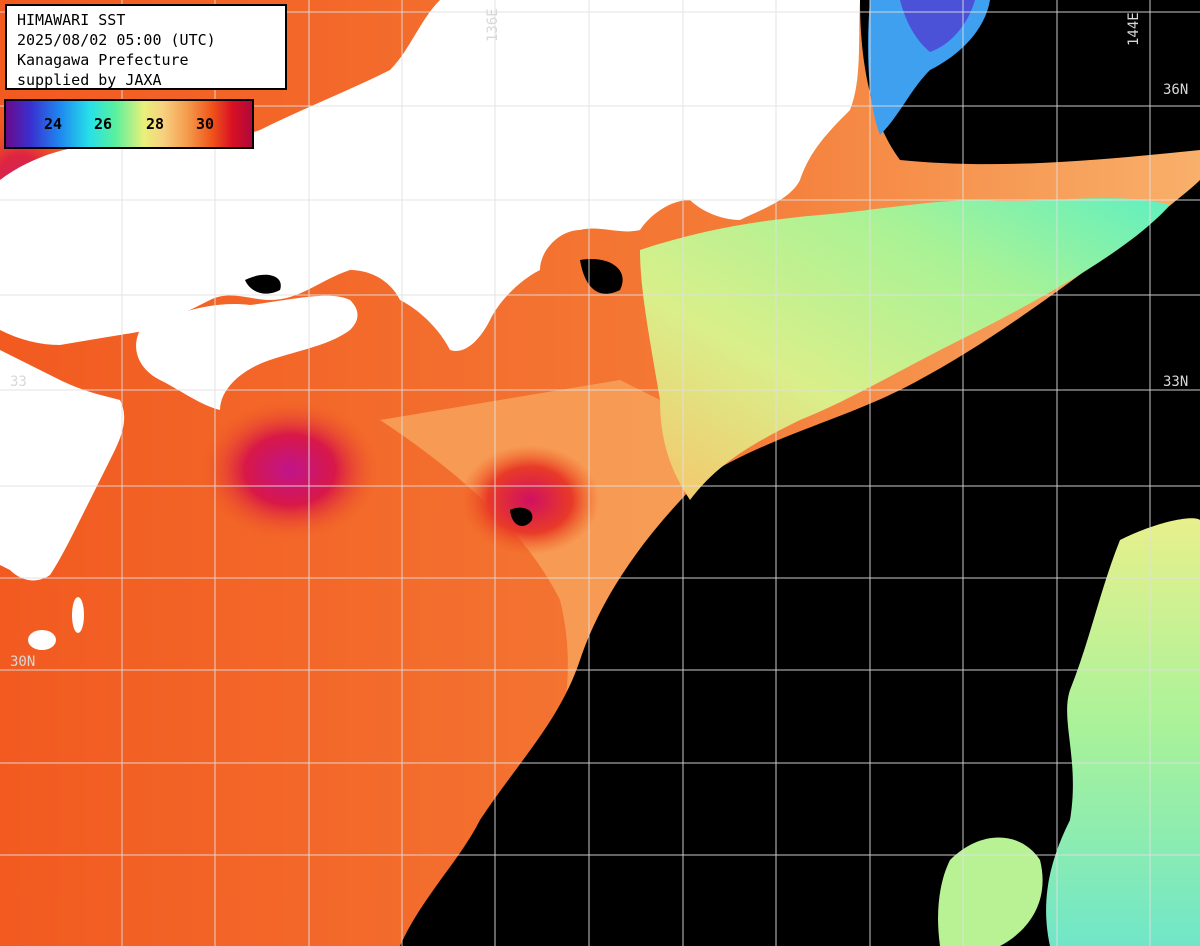 The image size is (1200, 946). I want to click on clear-patch-east, so click(1123, 732).